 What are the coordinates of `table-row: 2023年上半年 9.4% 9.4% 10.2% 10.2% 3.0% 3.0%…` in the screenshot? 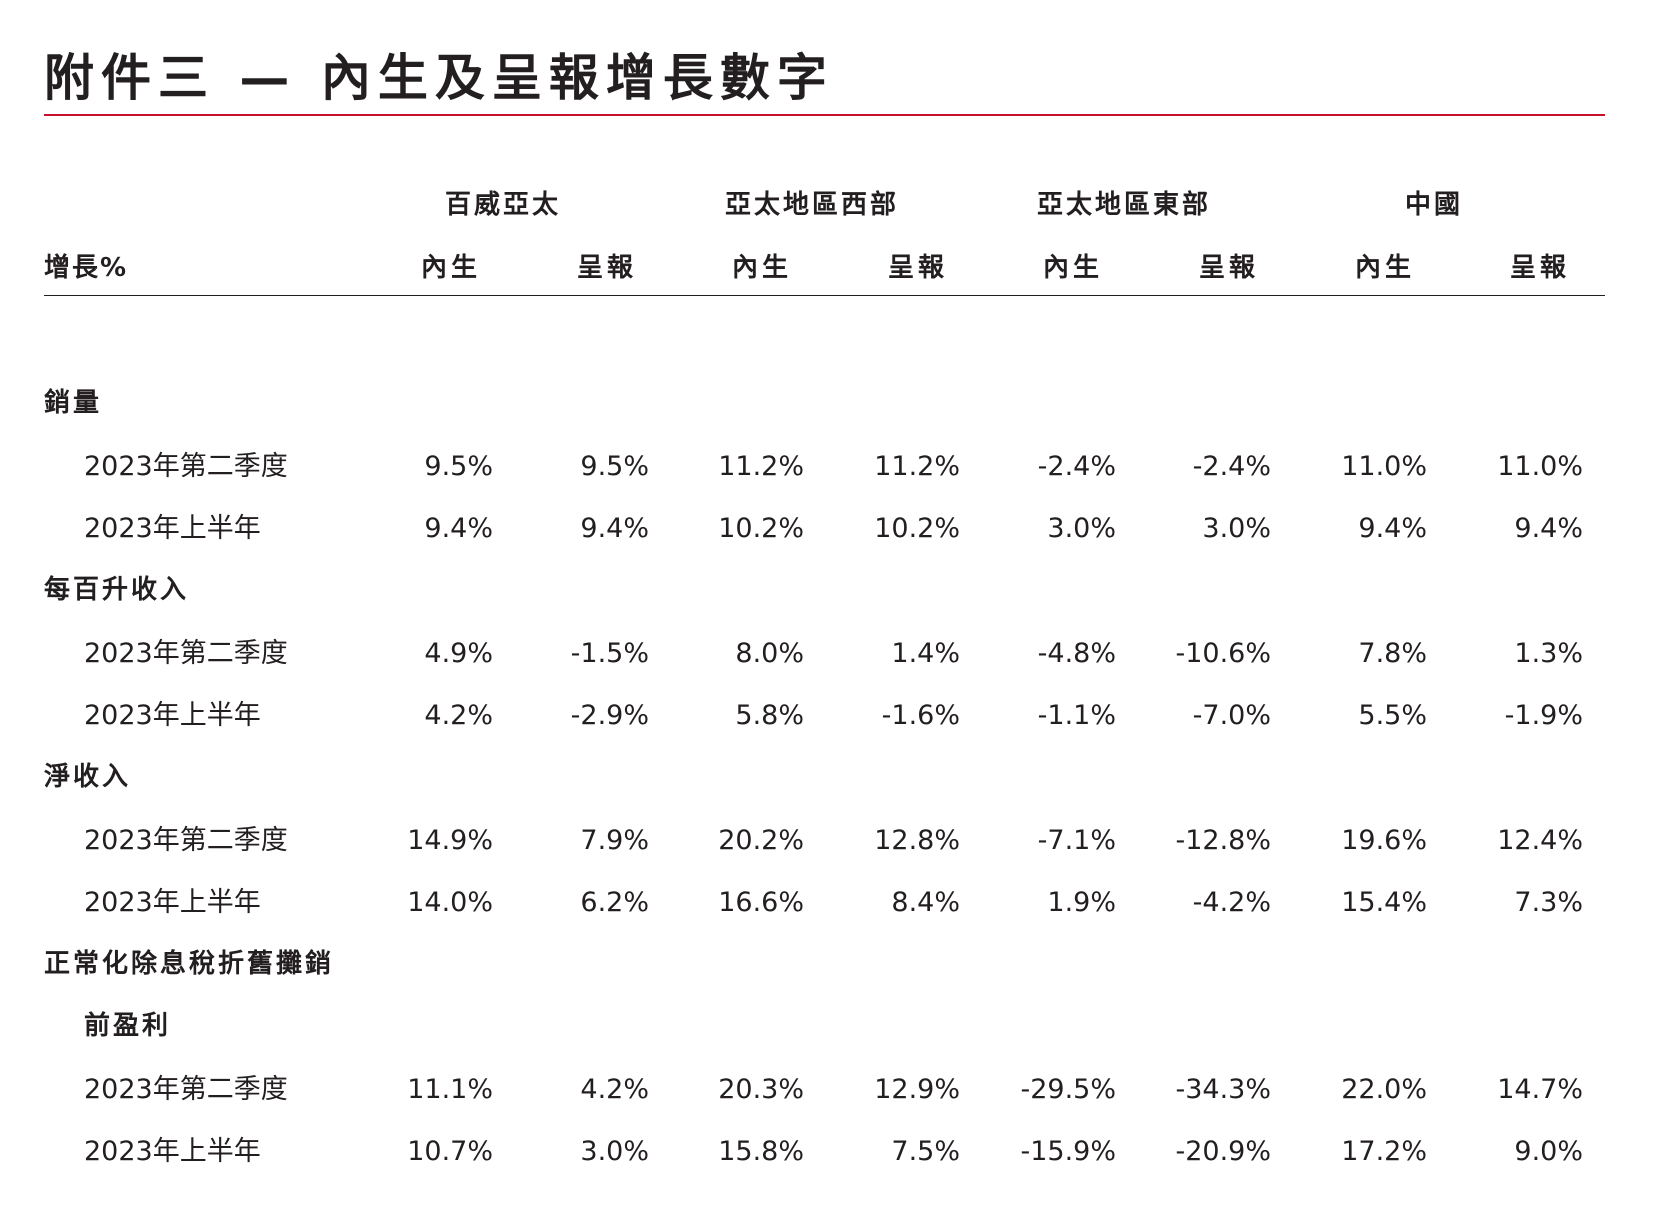 It's located at (829, 531).